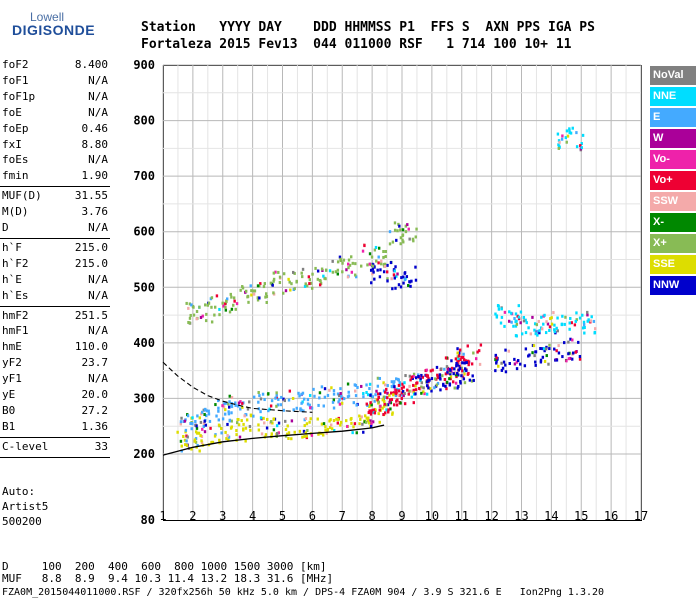 The height and width of the screenshot is (600, 700). I want to click on y-tick-label: 80, so click(148, 520).